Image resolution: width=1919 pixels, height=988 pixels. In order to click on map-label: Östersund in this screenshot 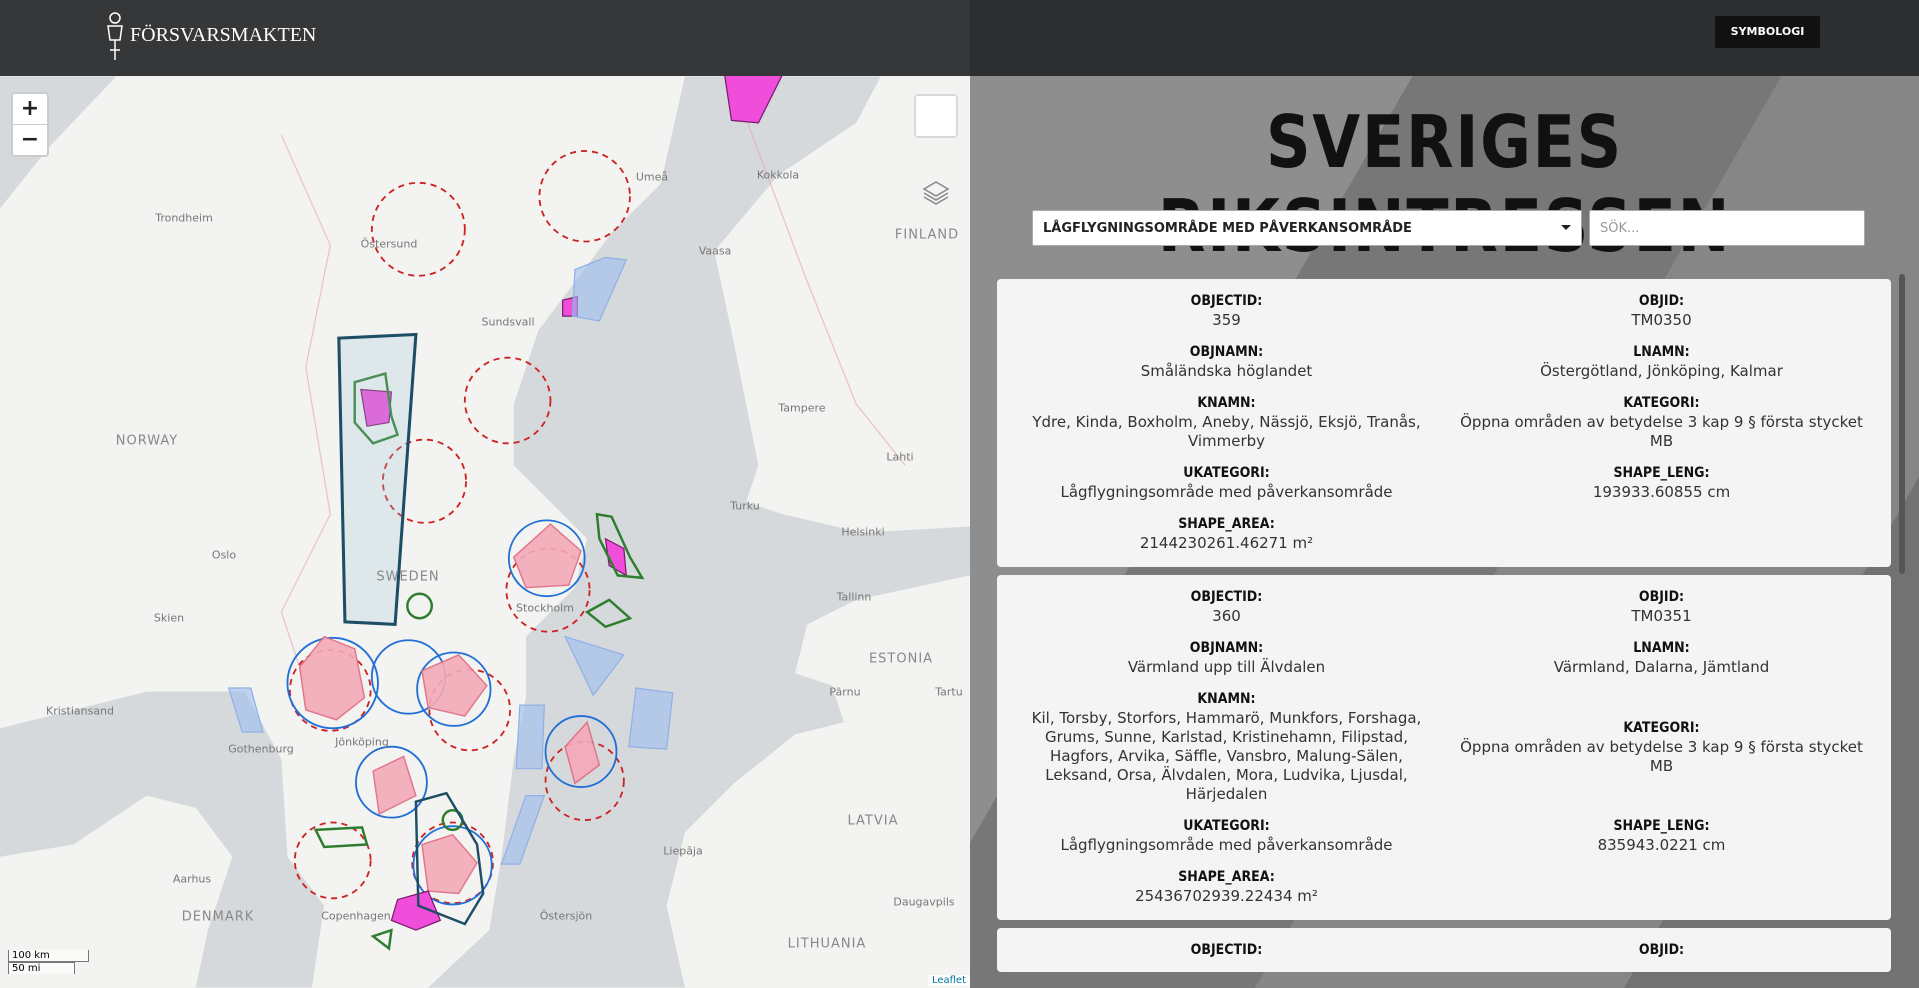, I will do `click(389, 244)`.